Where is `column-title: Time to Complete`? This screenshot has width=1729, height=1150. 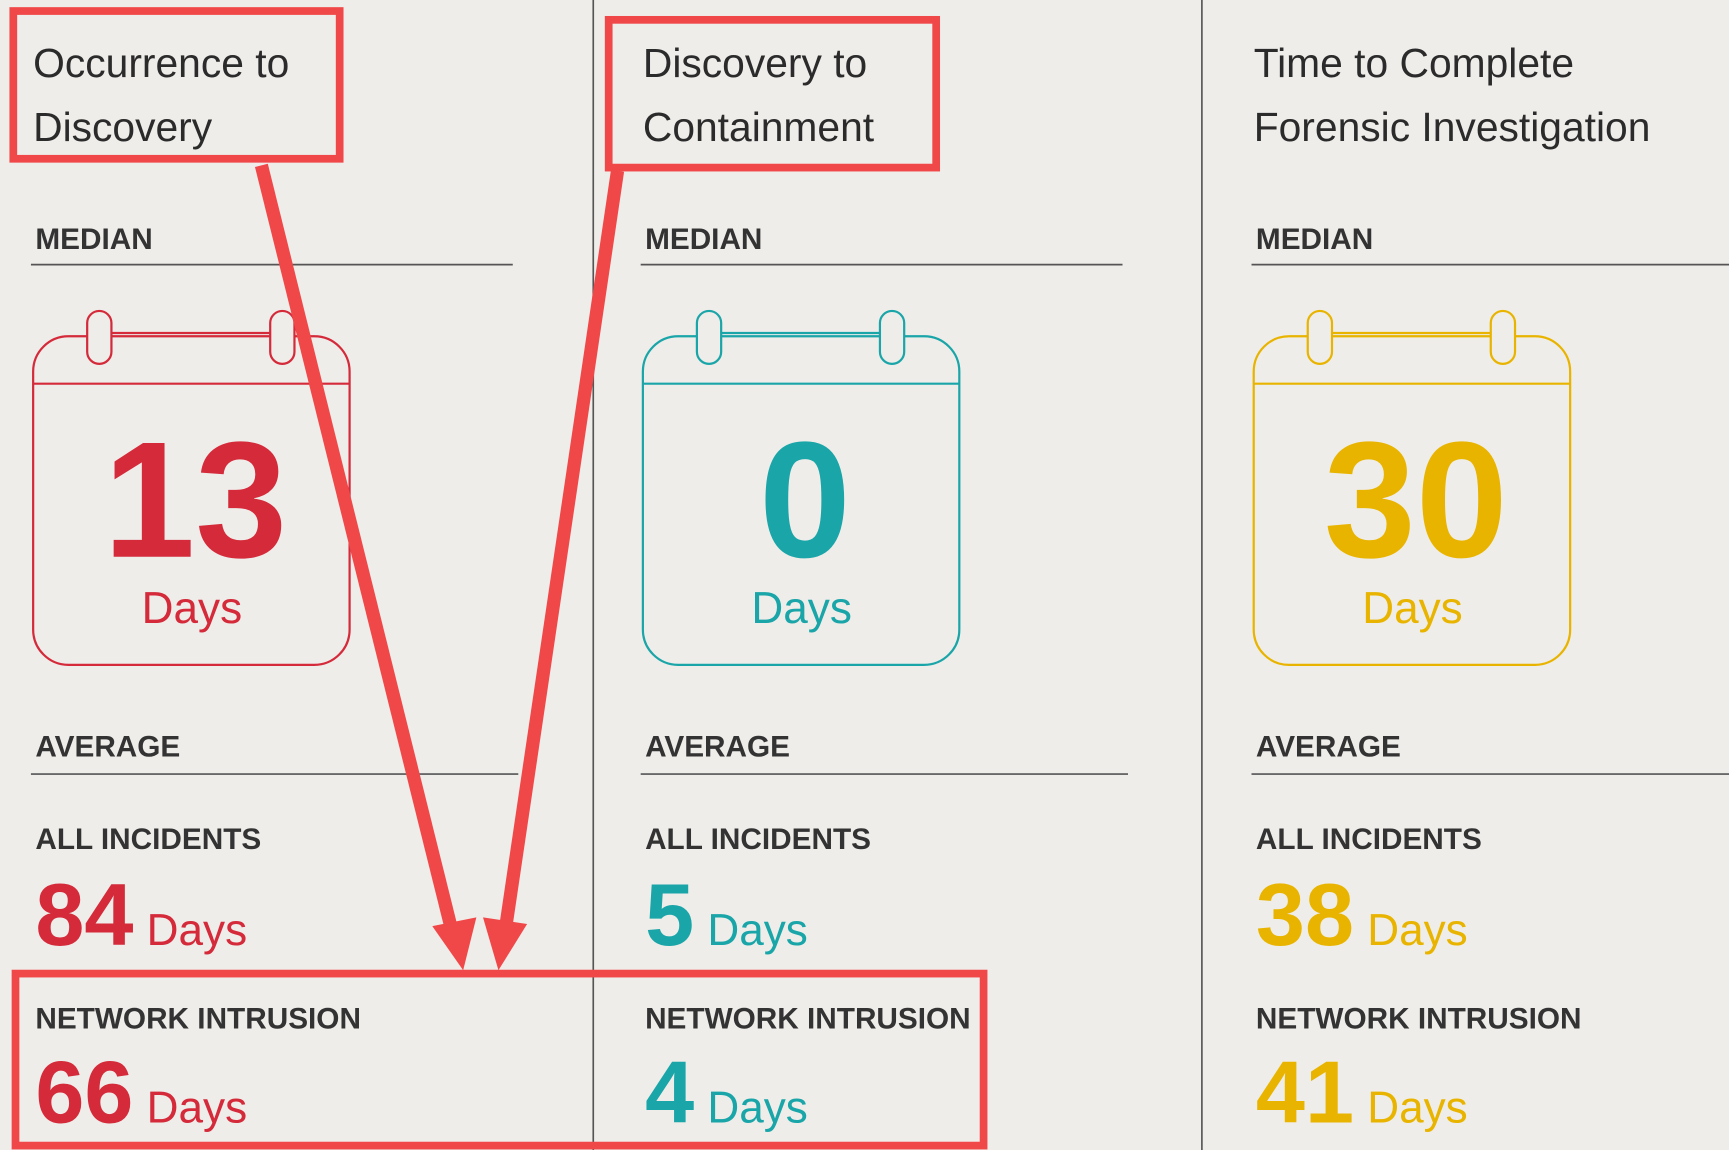
column-title: Time to Complete is located at coordinates (1414, 63).